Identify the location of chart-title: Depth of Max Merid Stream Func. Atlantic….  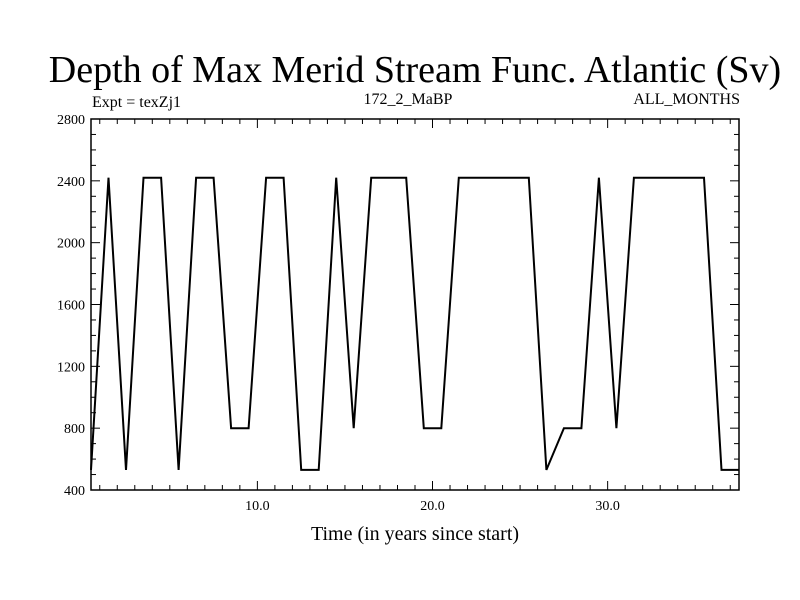
(415, 70).